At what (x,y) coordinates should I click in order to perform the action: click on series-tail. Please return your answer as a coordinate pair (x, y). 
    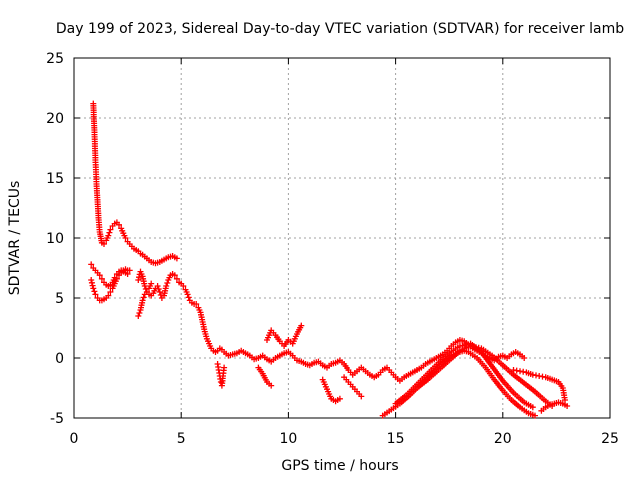
    Looking at the image, I should click on (554, 406).